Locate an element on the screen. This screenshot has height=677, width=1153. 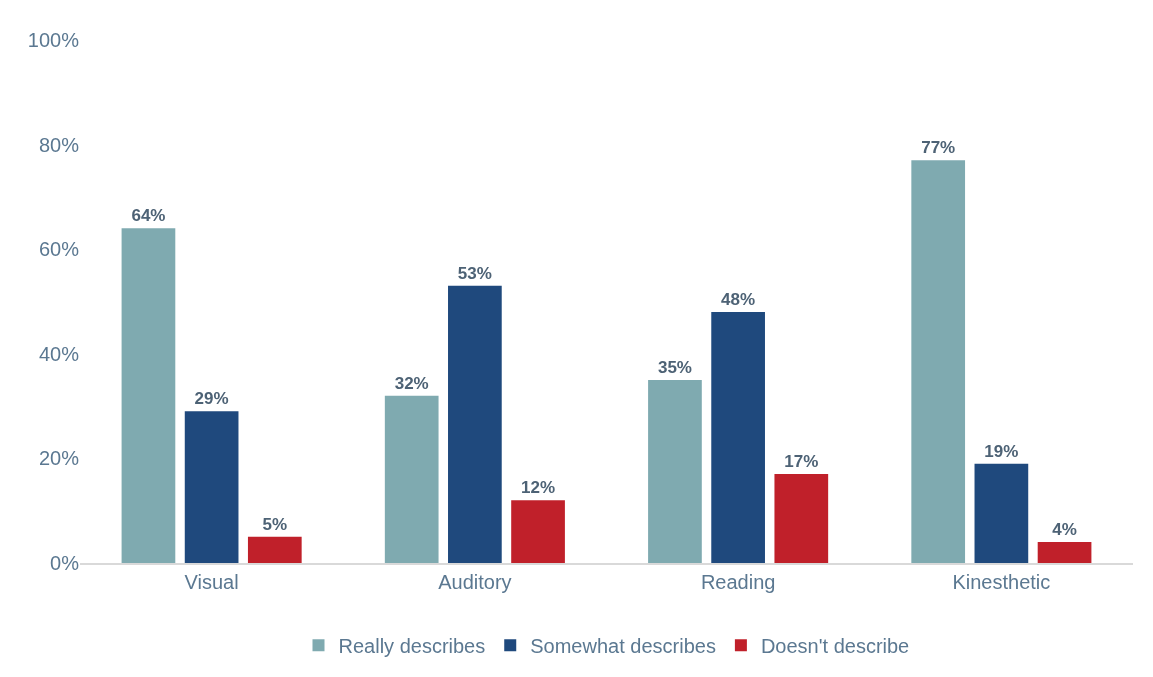
data-label: 64% is located at coordinates (148, 216).